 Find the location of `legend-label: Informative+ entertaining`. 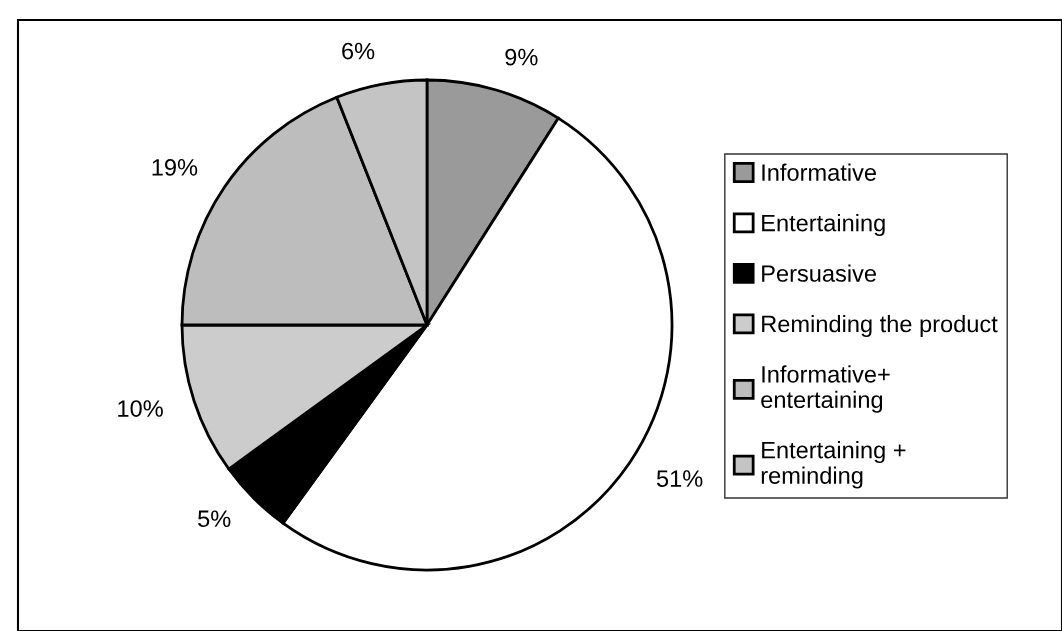

legend-label: Informative+ entertaining is located at coordinates (825, 389).